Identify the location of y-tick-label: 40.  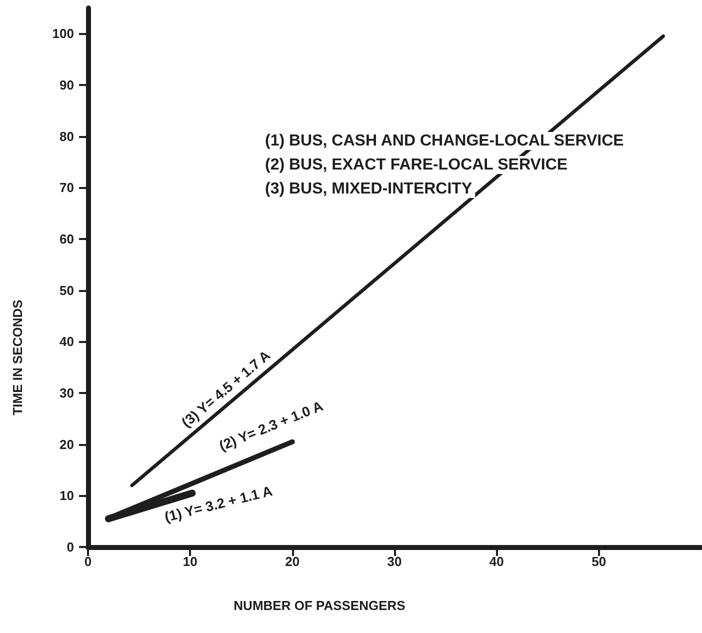
(67, 342).